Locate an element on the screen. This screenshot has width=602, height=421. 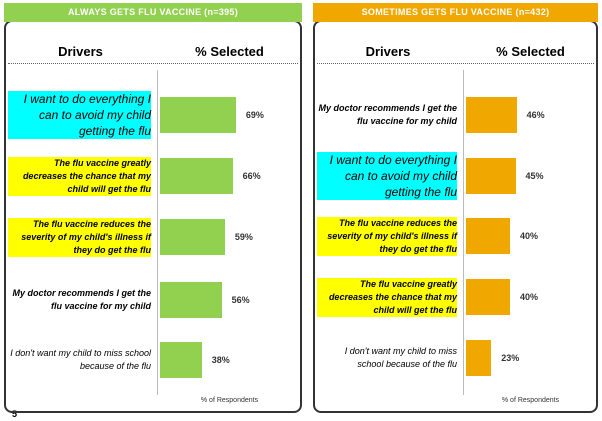
page-number: 5 is located at coordinates (15, 414).